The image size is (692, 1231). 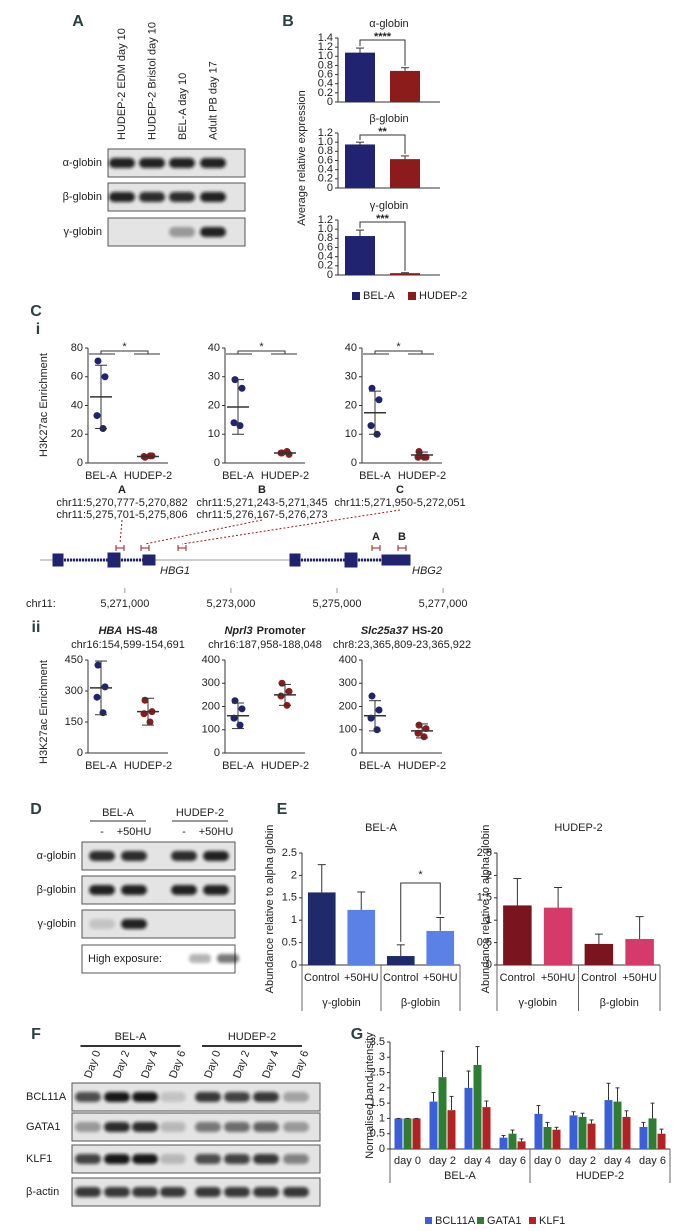 What do you see at coordinates (537, 1003) in the screenshot?
I see `group-label: γ-globin` at bounding box center [537, 1003].